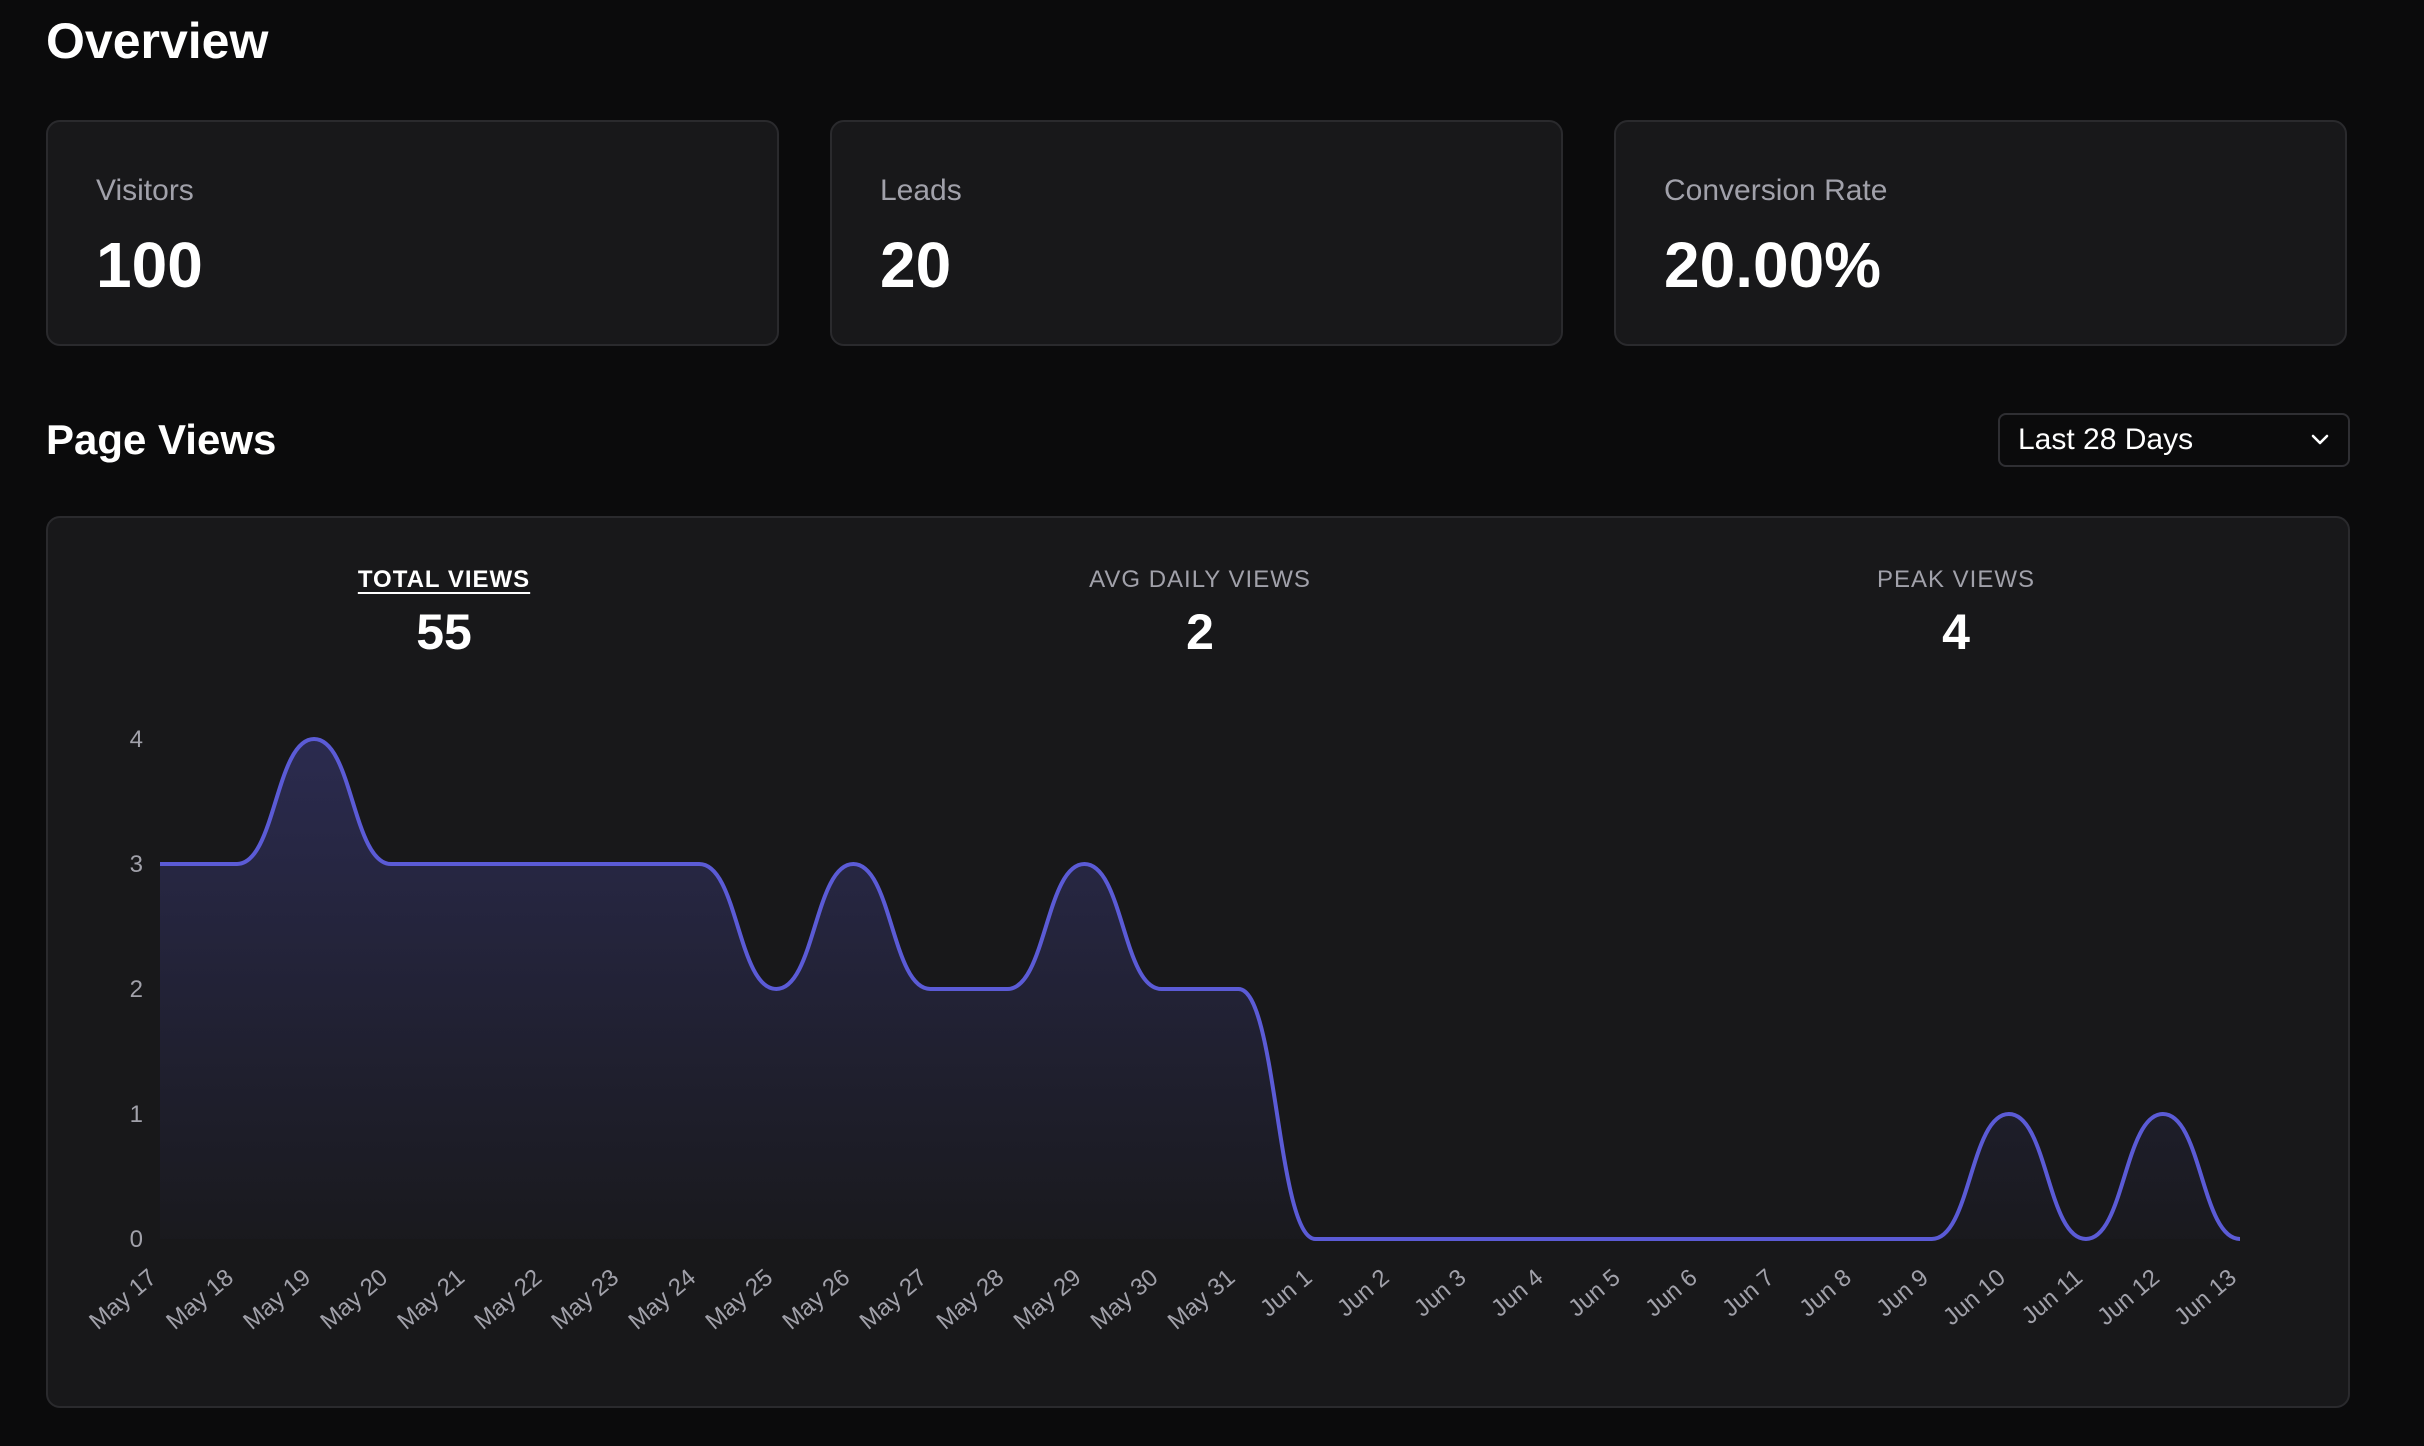 The height and width of the screenshot is (1446, 2424). I want to click on date-range-select: Last 28 Days, so click(2174, 440).